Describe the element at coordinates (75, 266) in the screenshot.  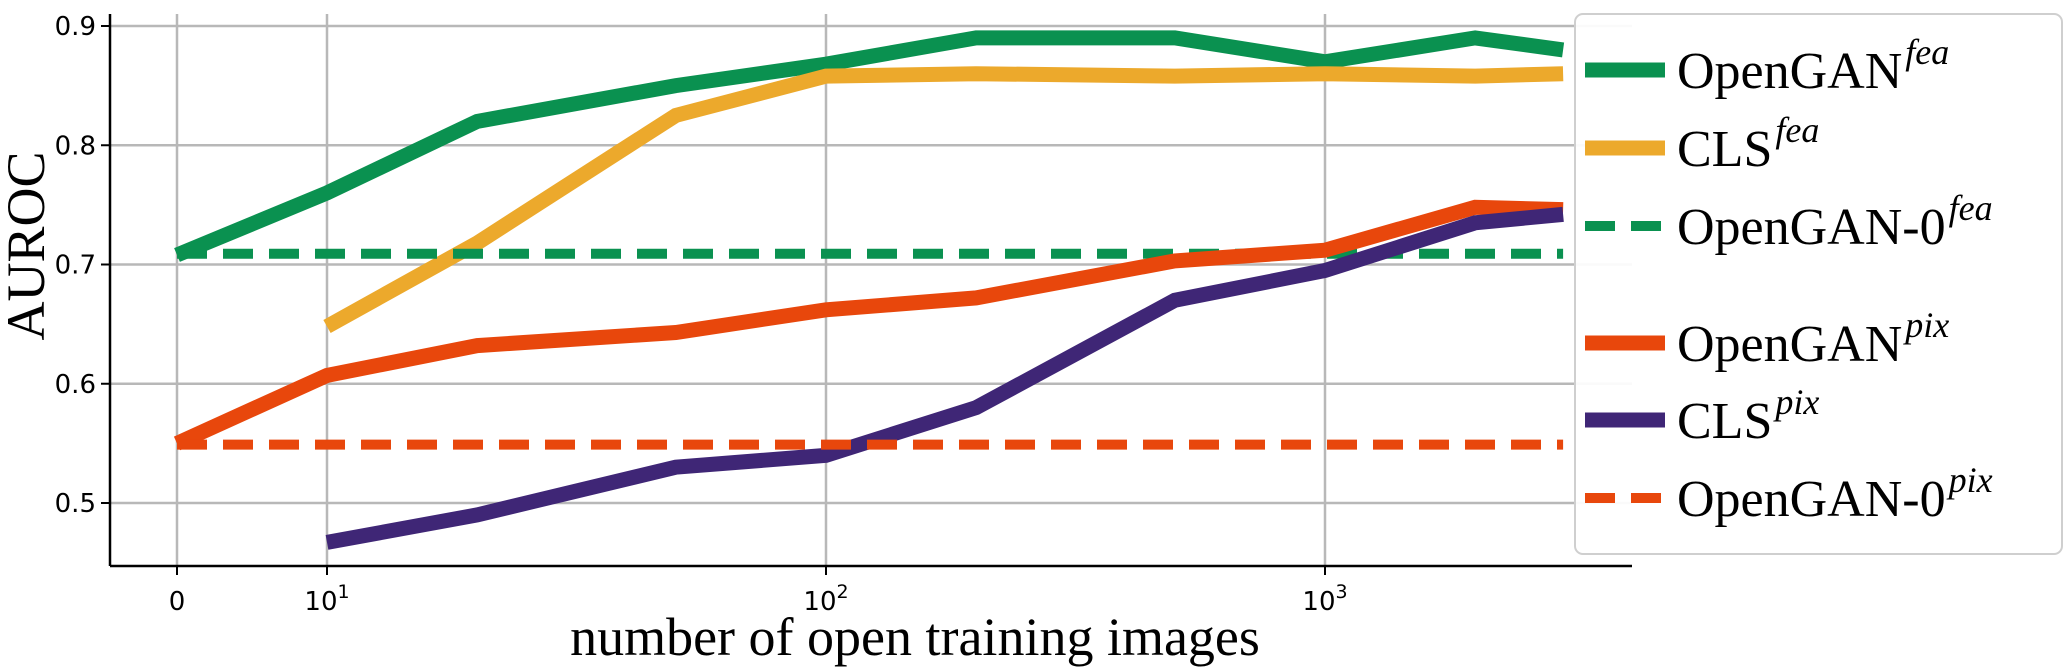
I see `y-tick-label: 0.7` at that location.